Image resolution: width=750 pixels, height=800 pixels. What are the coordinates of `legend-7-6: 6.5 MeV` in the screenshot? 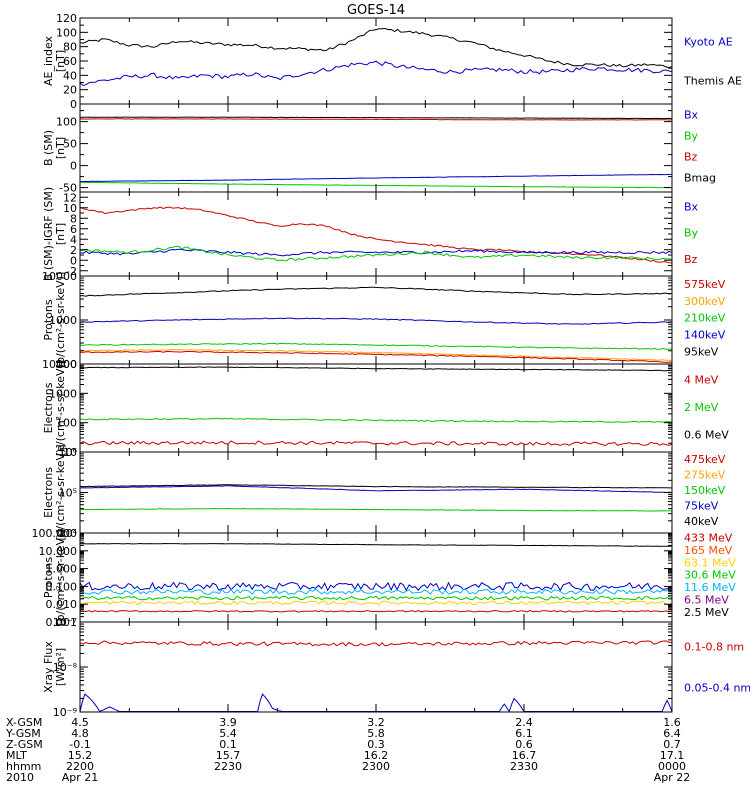 It's located at (706, 599).